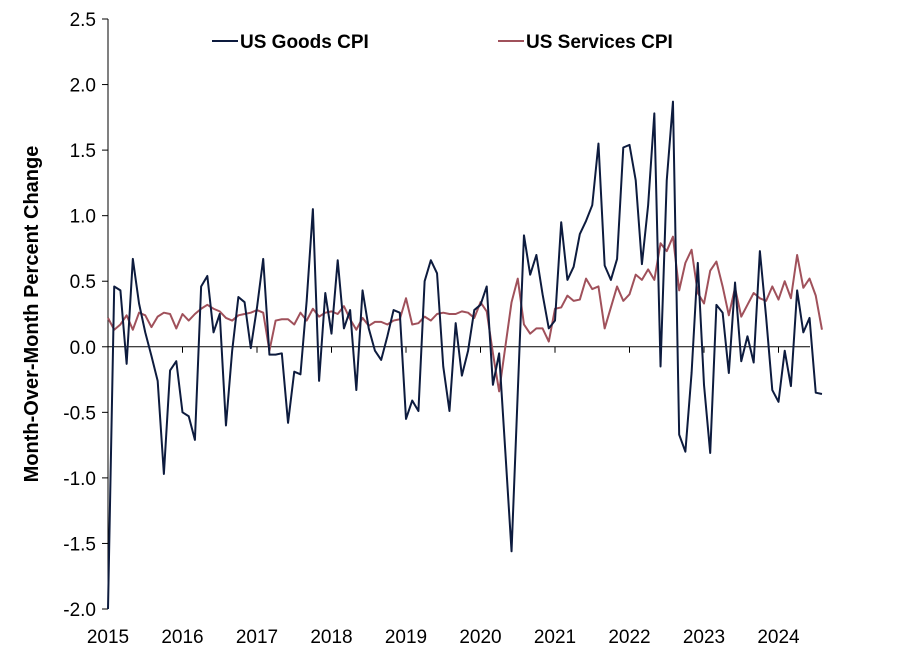  I want to click on y-tick-label: 2.5, so click(83, 20).